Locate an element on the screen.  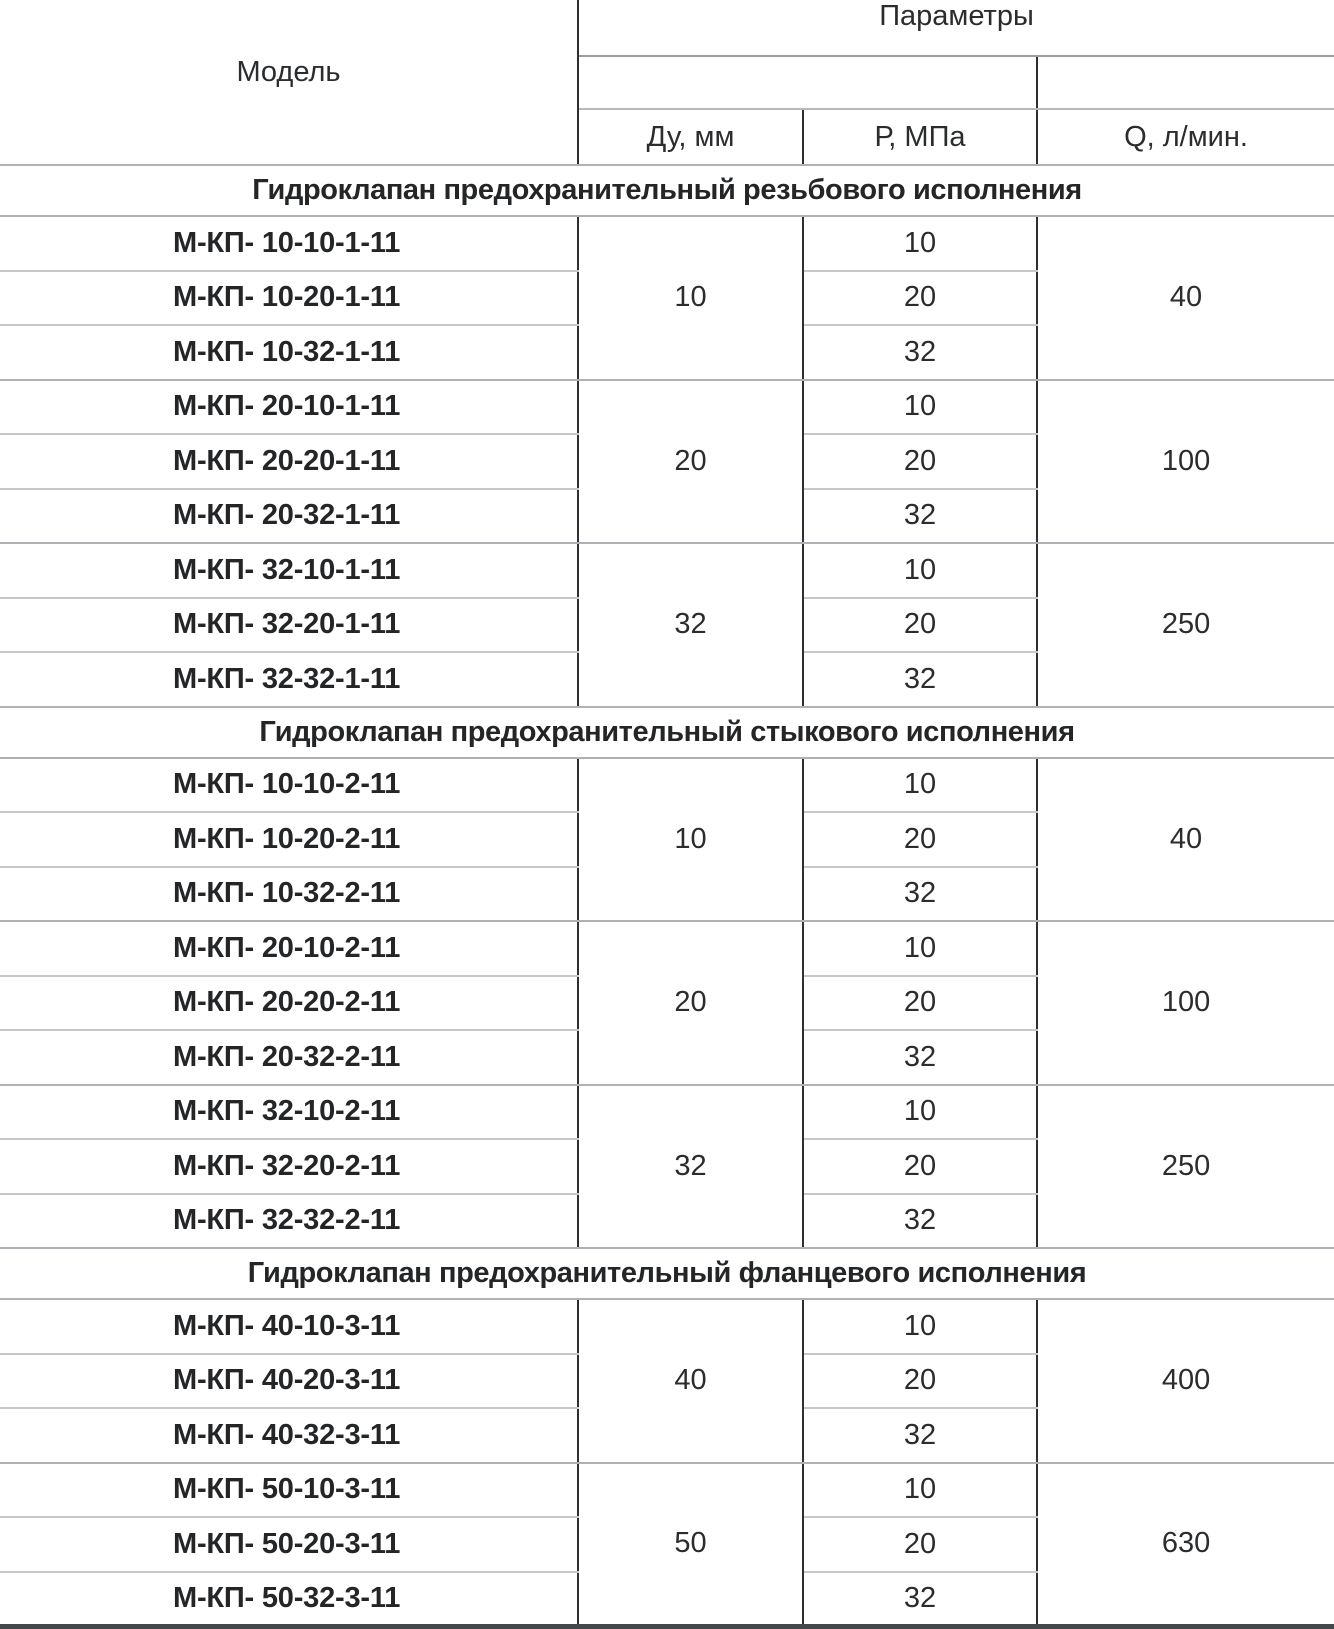
table-row: М-КП- 50-10-3-11 50 10 630 is located at coordinates (667, 1545).